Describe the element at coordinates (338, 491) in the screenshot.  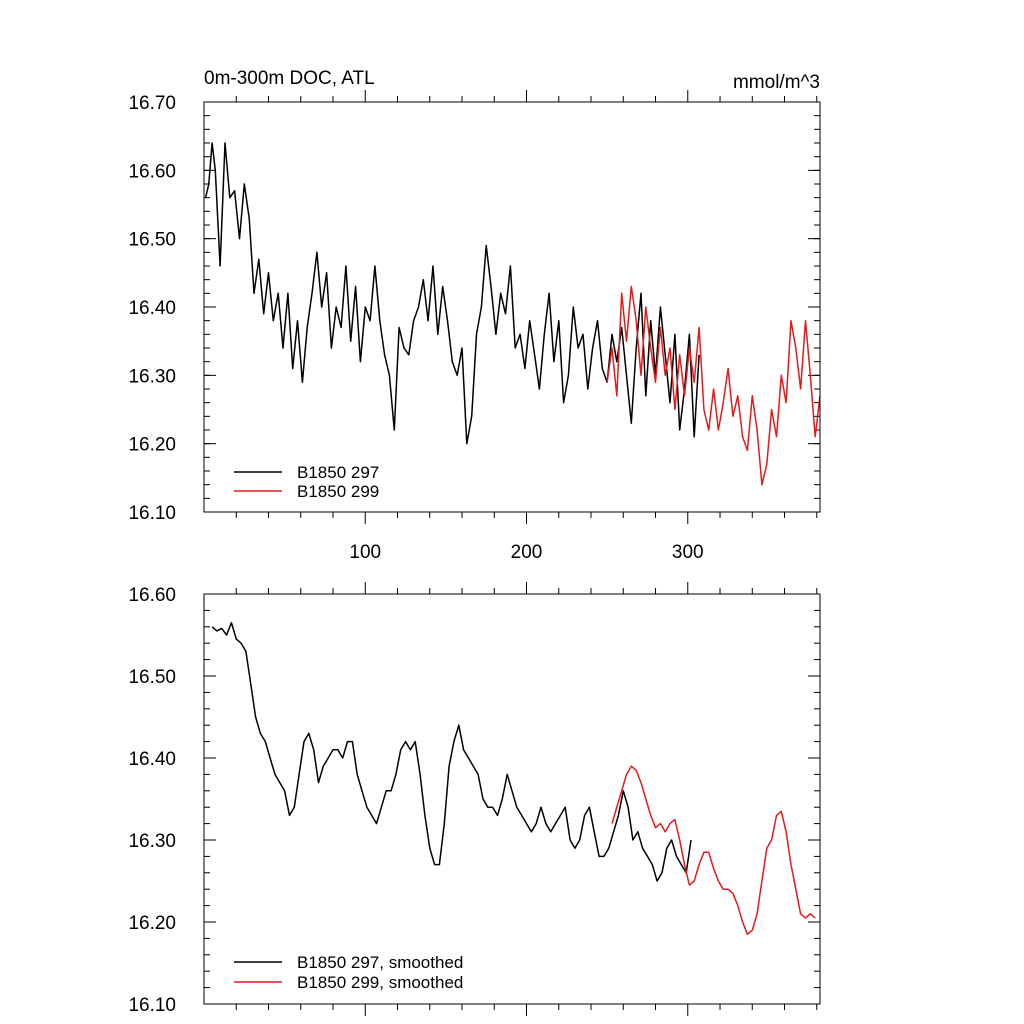
I see `legend-label-b1850-299: B1850 299` at that location.